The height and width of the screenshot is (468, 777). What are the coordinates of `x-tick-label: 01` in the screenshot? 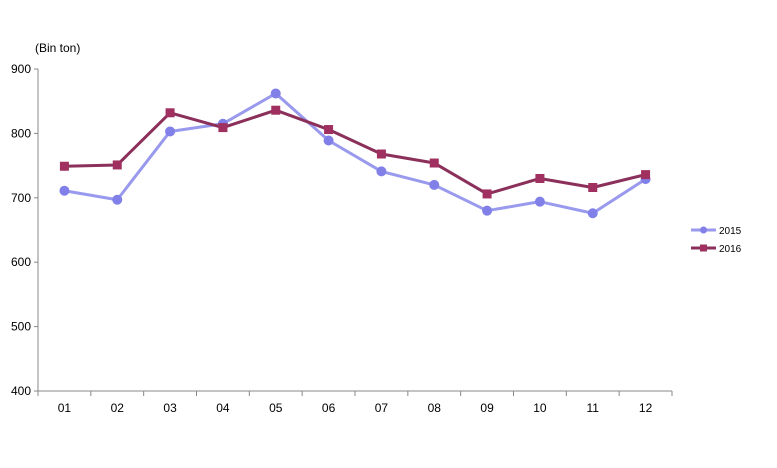 It's located at (65, 408).